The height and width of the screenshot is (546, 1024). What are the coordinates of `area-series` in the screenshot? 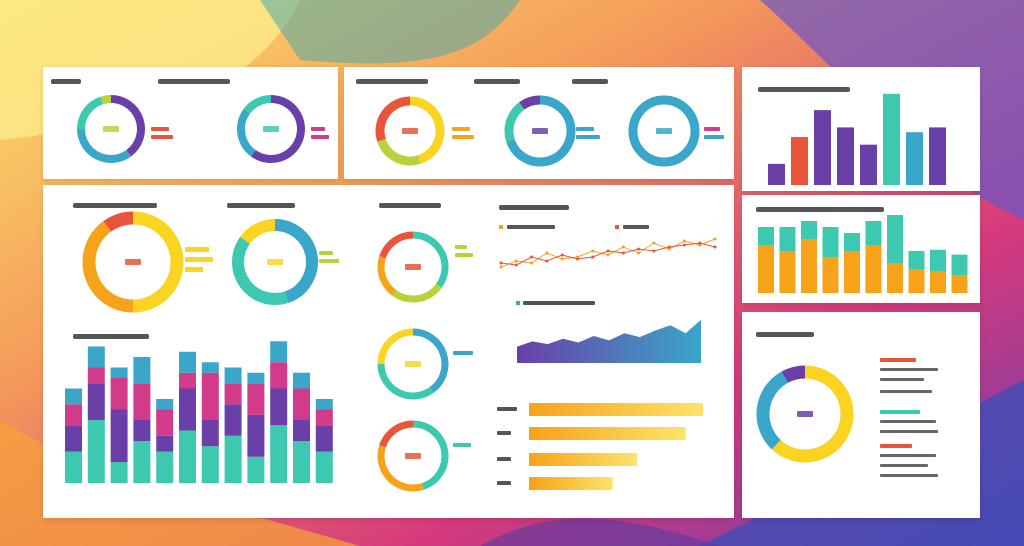 It's located at (609, 341).